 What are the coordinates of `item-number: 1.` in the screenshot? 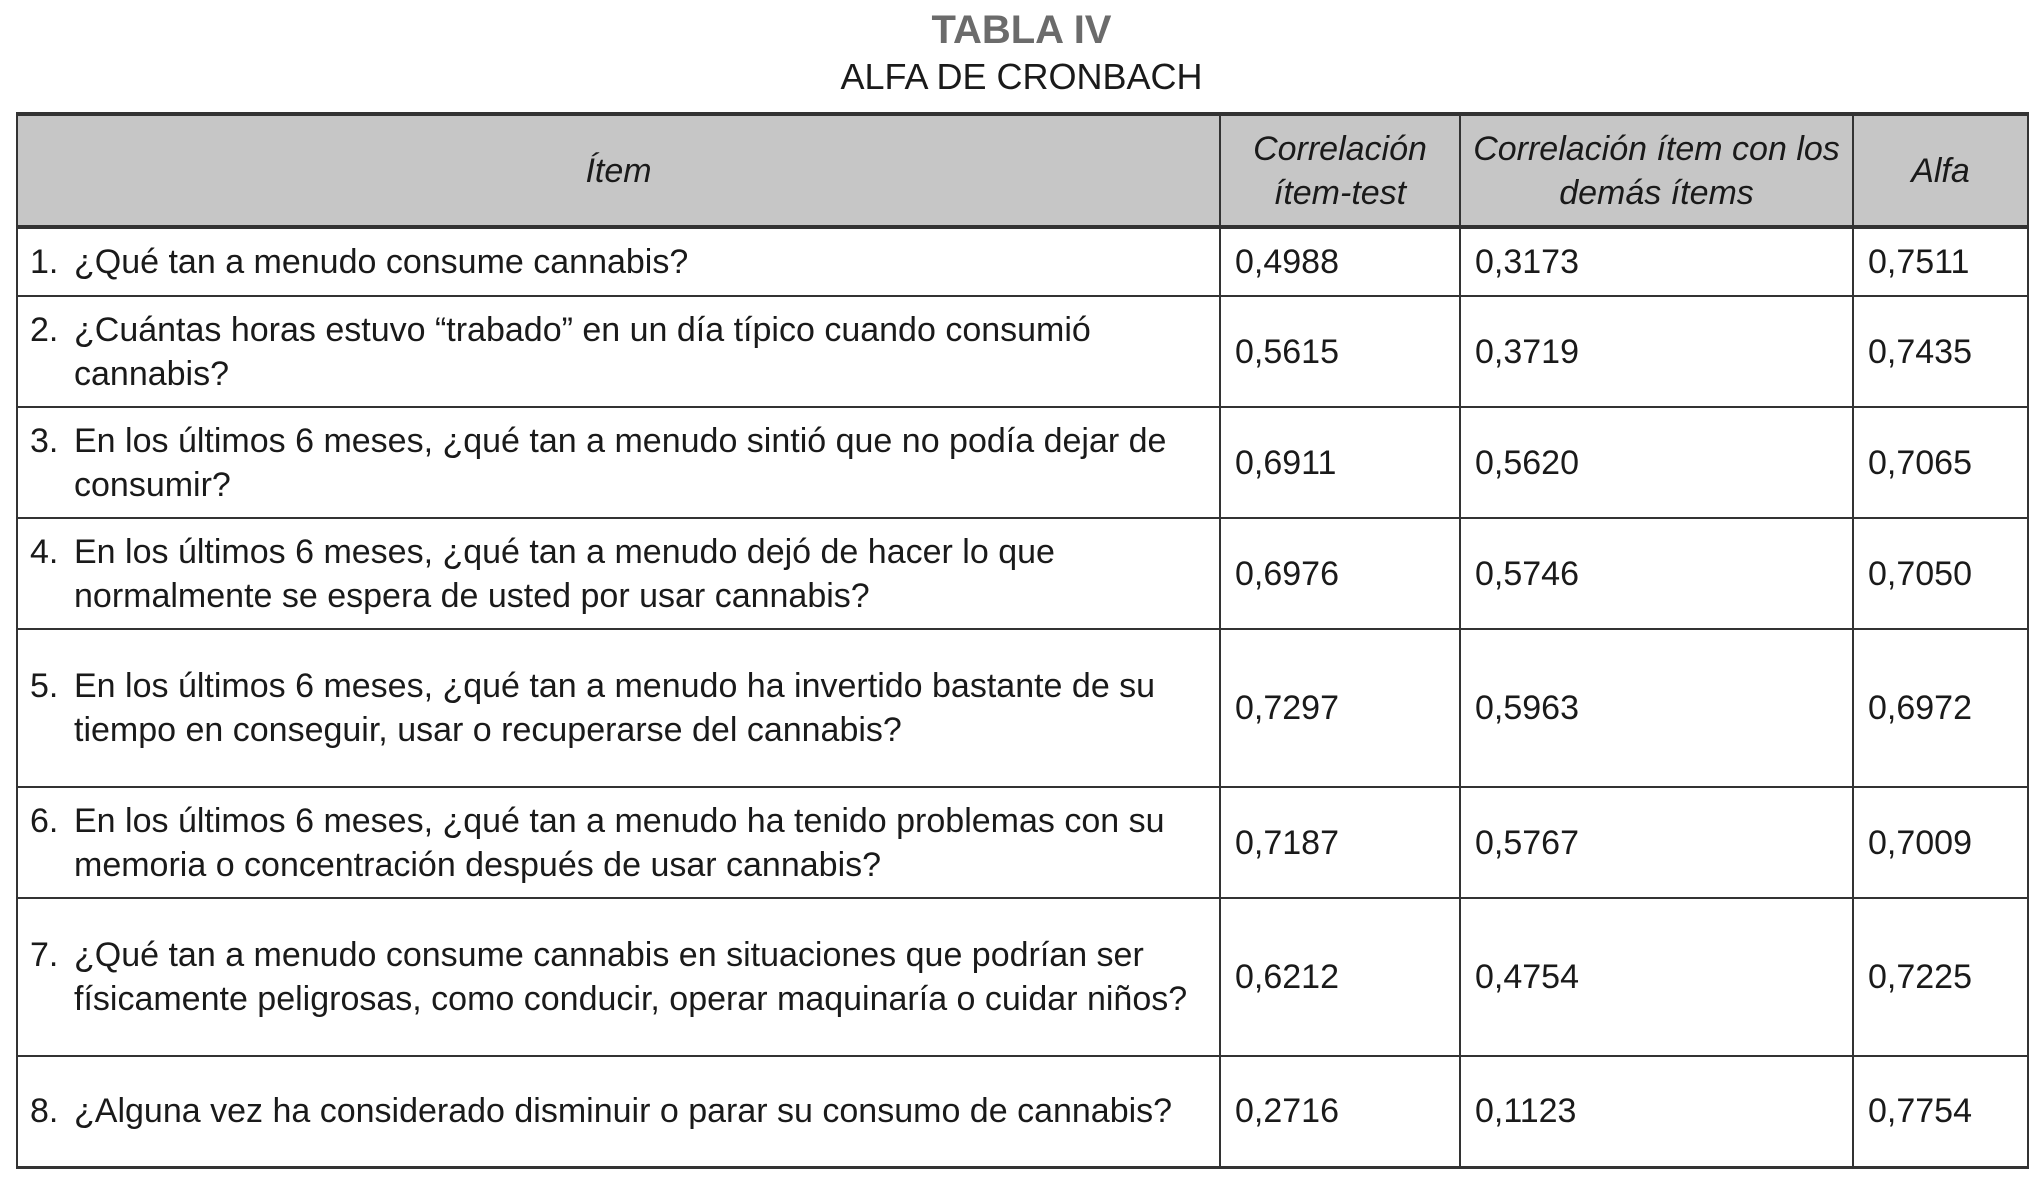 It's located at (44, 262).